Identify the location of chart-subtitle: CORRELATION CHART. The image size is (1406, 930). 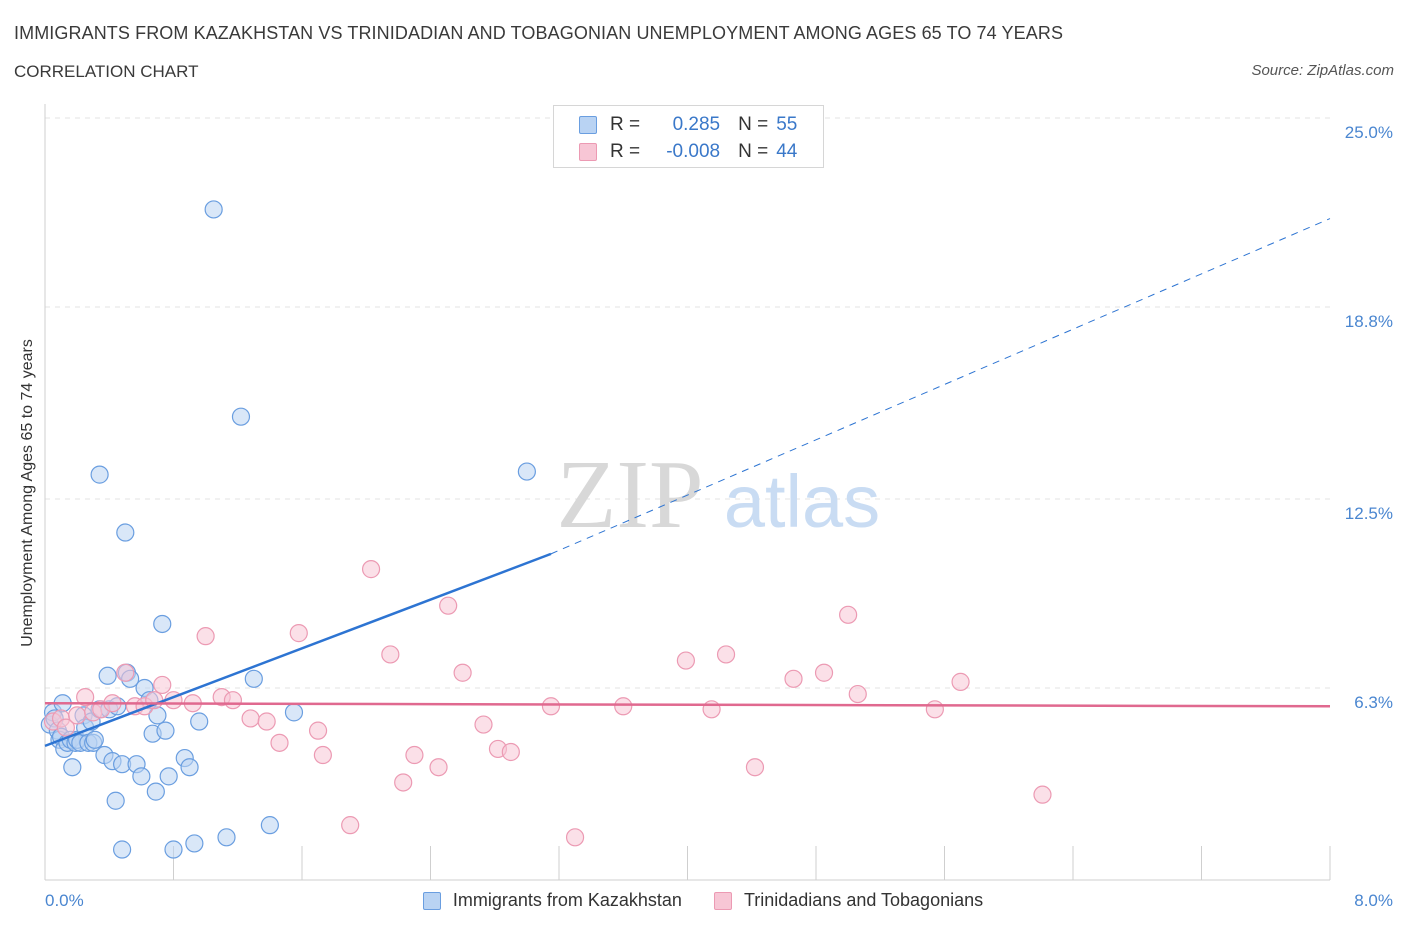
(106, 71).